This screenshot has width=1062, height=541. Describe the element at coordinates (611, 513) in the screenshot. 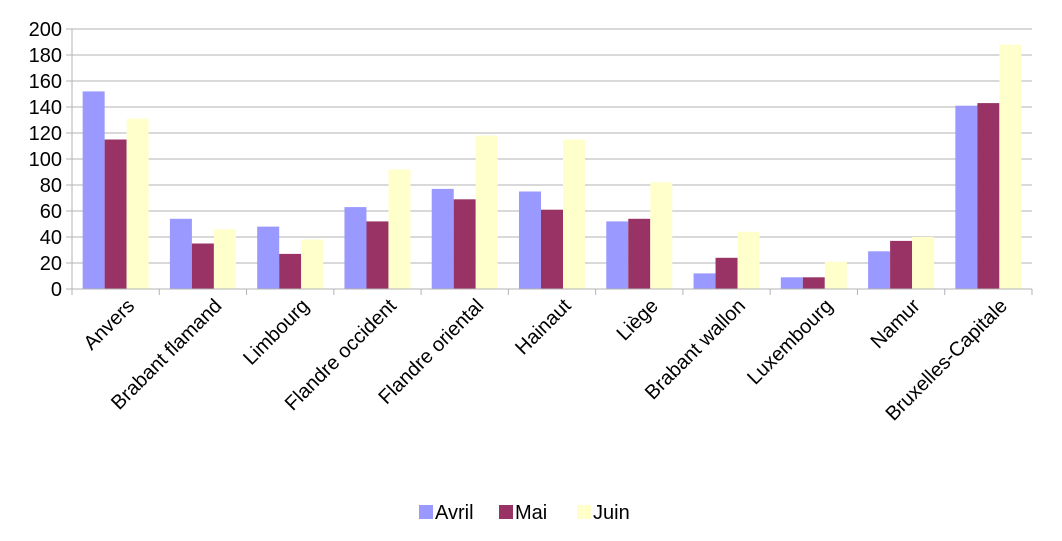

I see `legend-label-juin: Juin` at that location.